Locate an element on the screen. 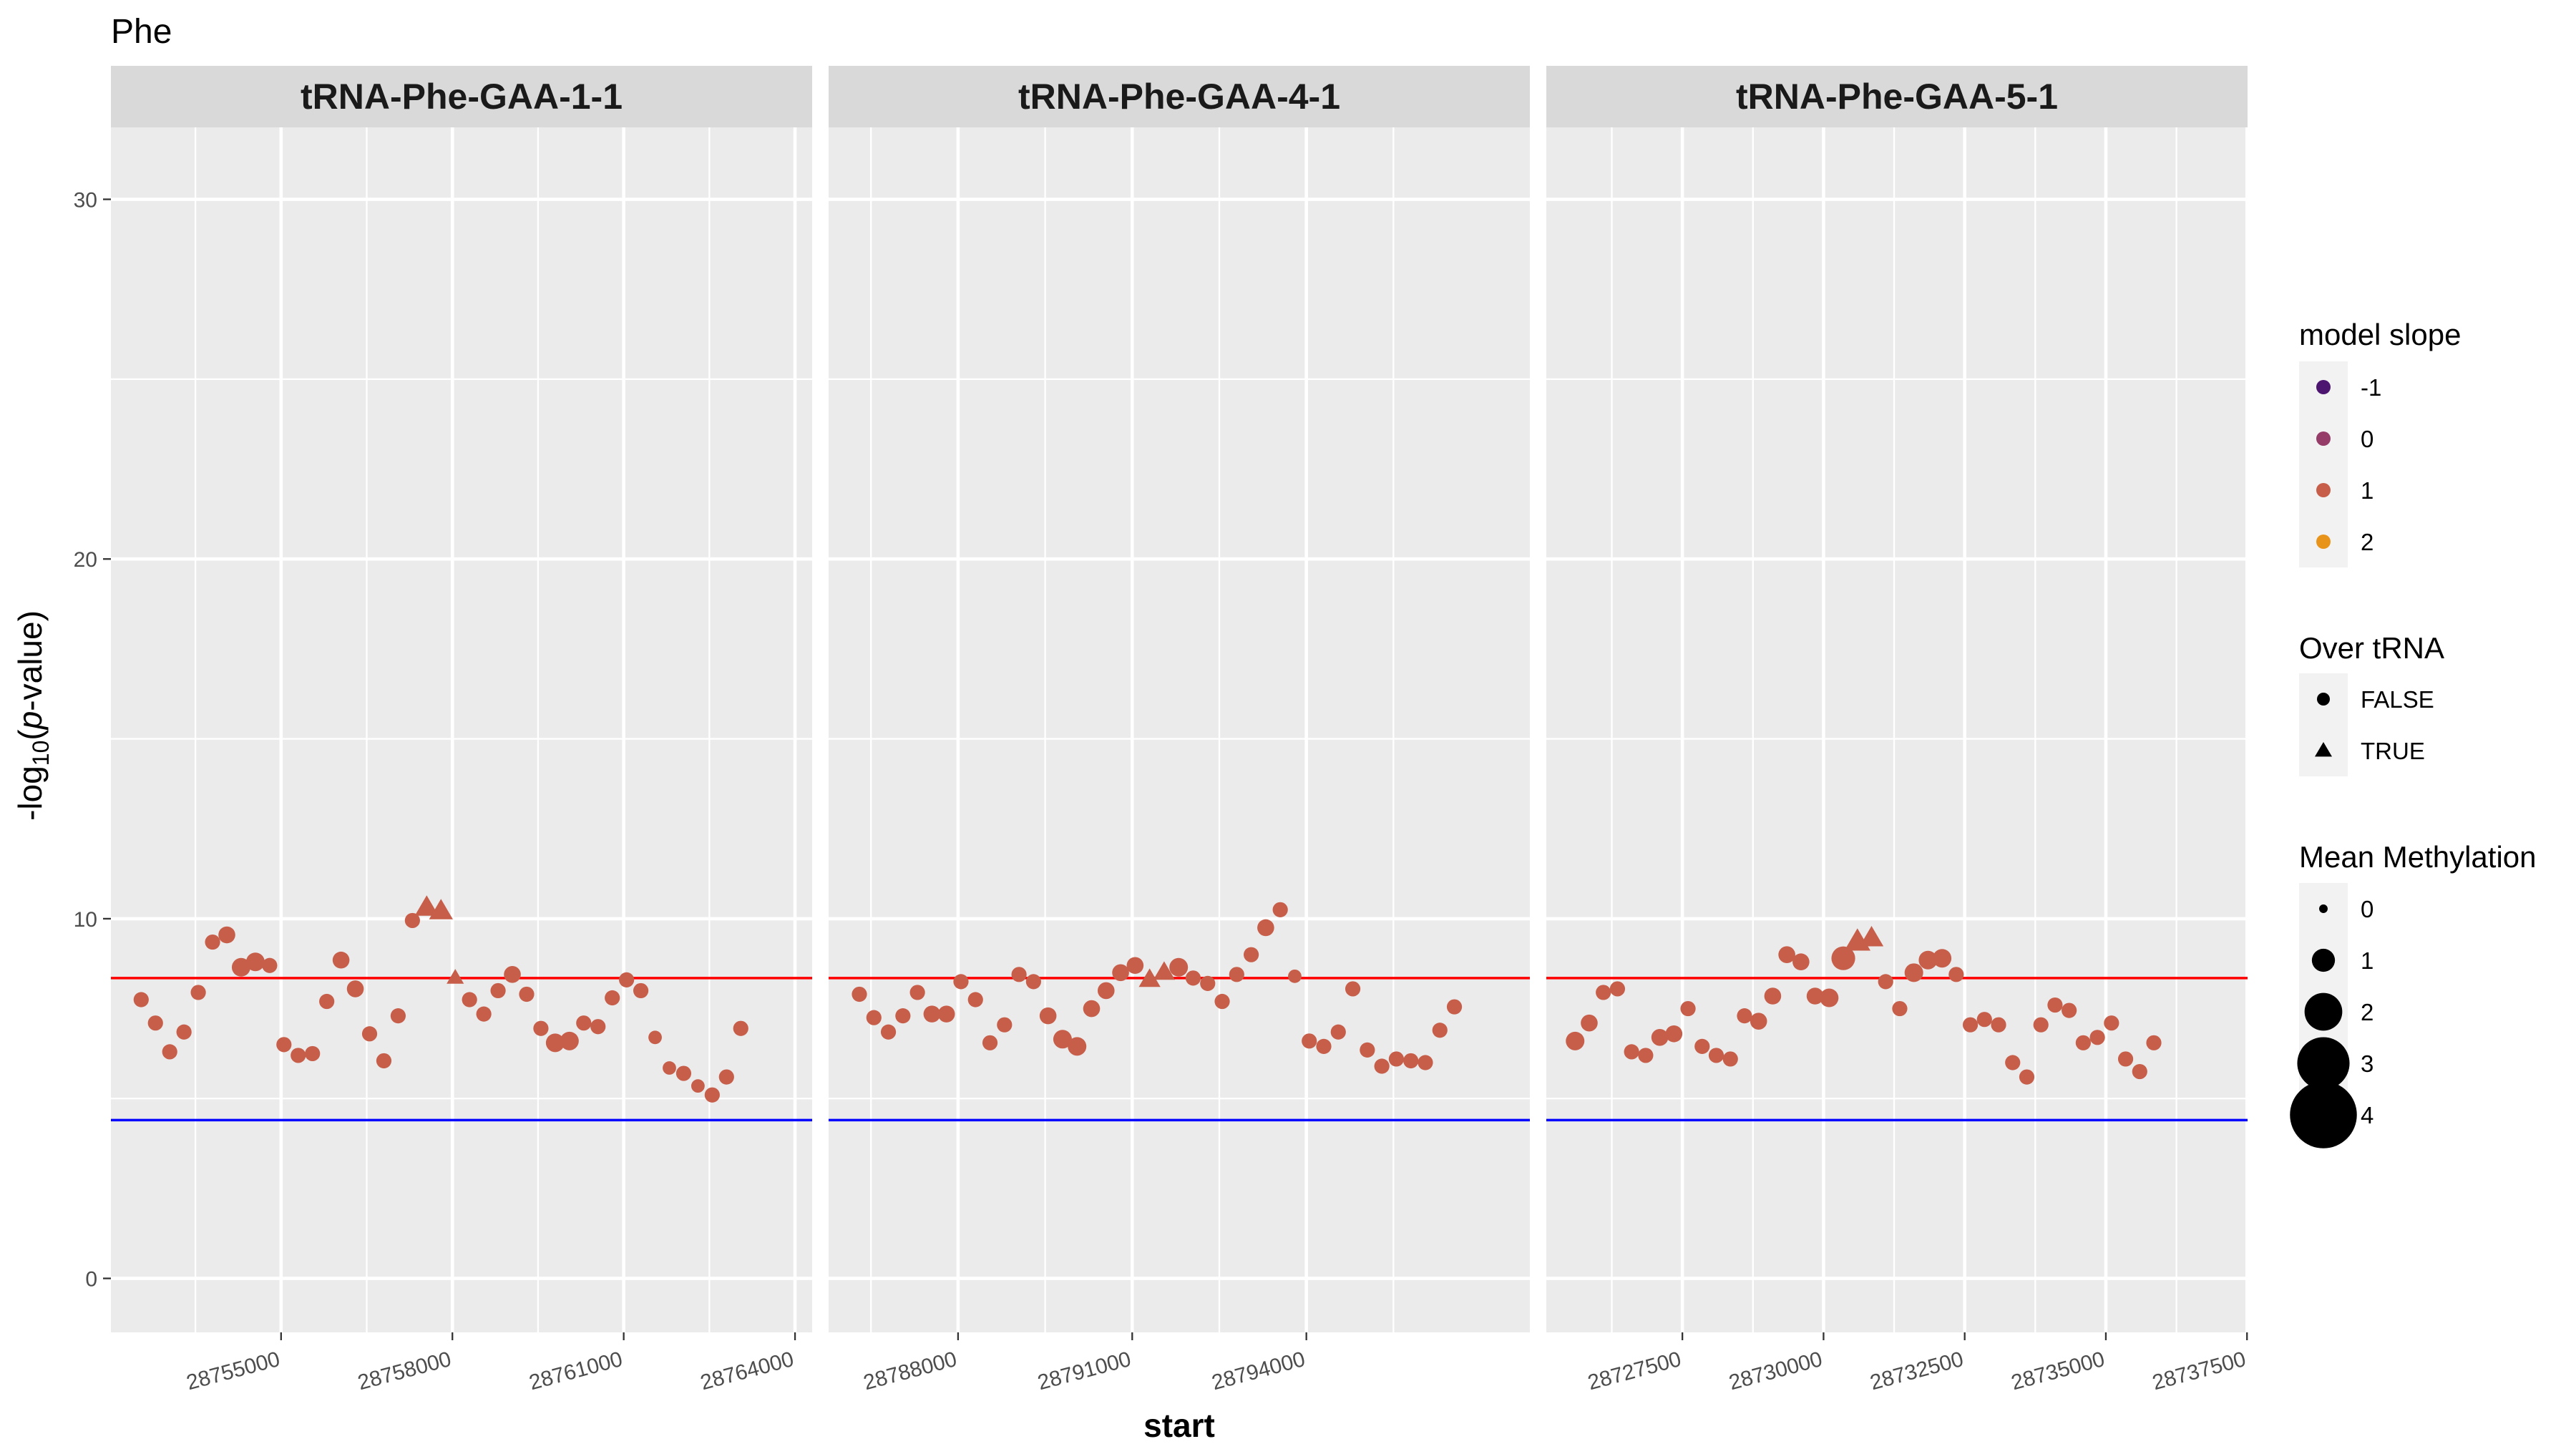 This screenshot has height=1449, width=2576. legend-circle-icon is located at coordinates (2323, 699).